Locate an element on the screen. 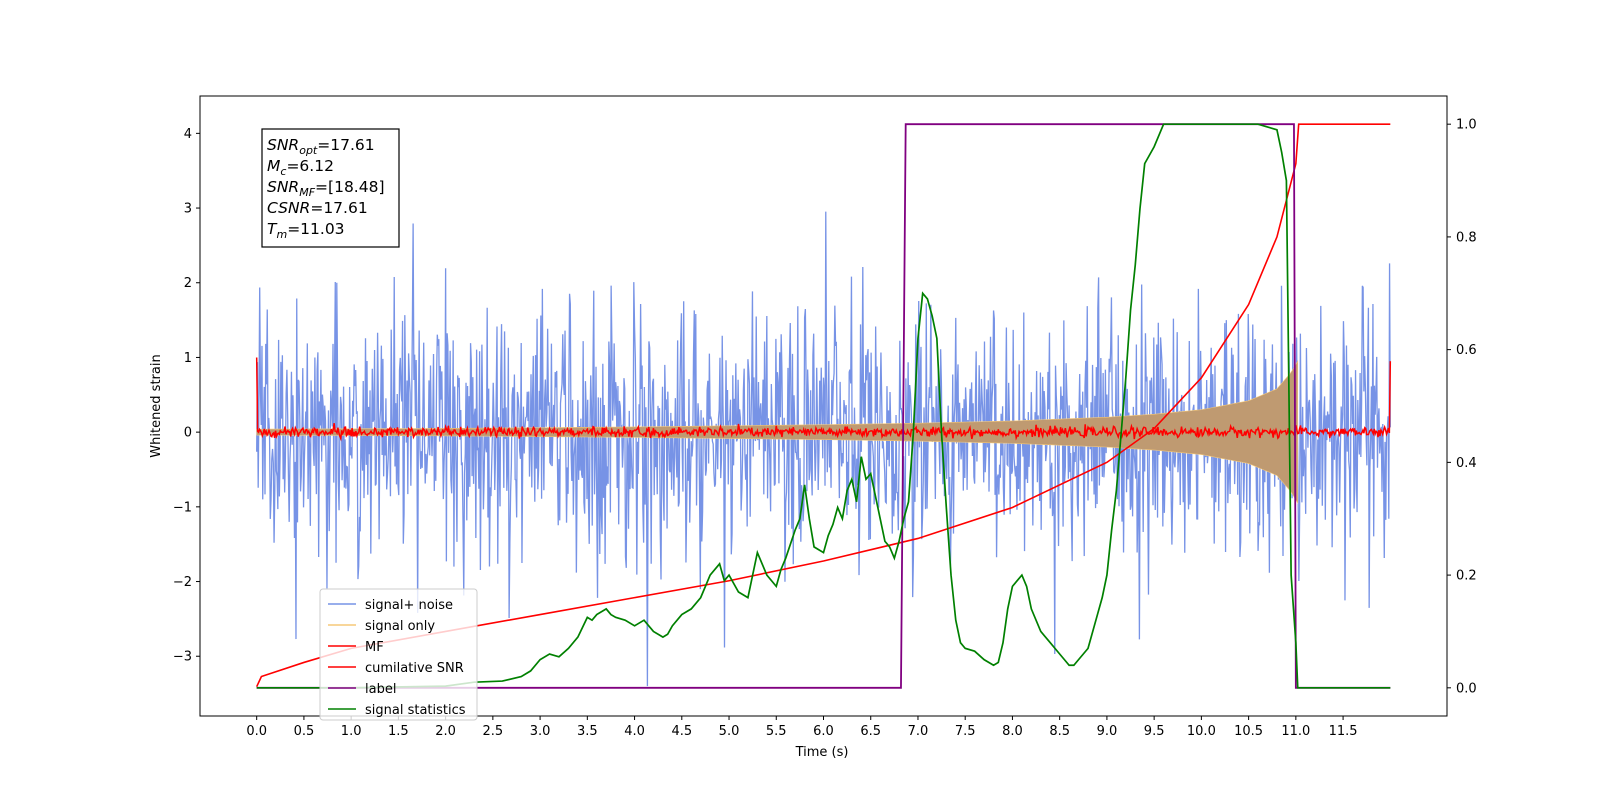 Image resolution: width=1600 pixels, height=800 pixels. x-tick-label: 7.5 is located at coordinates (965, 731).